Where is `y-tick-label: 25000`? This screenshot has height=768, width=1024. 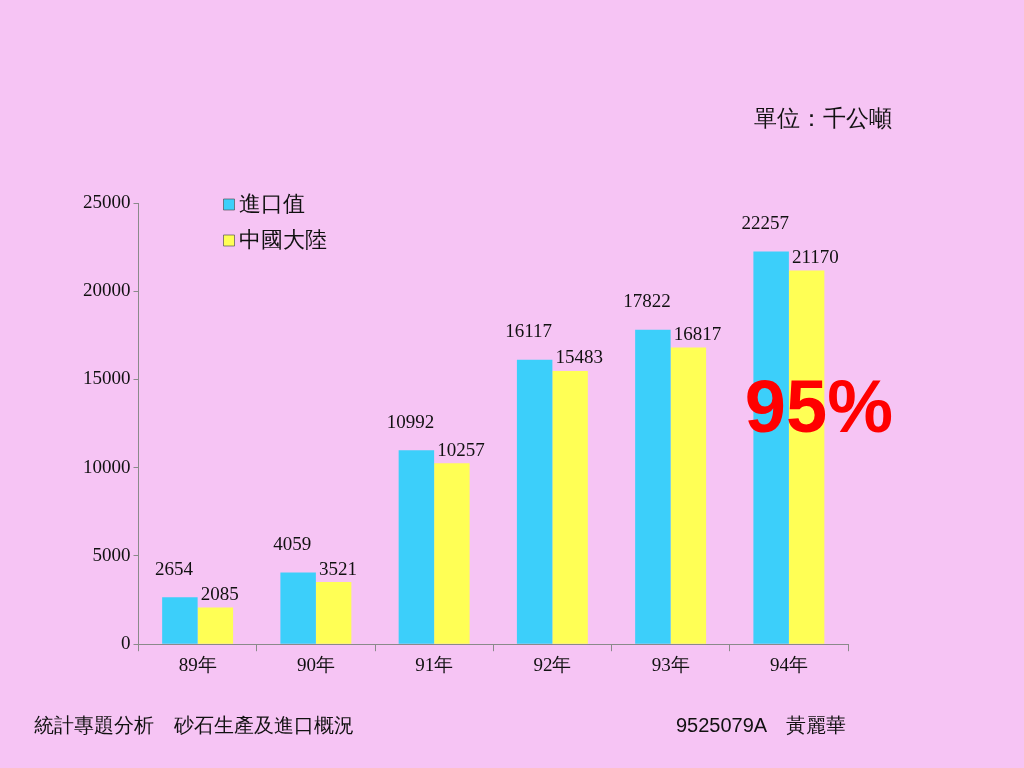 y-tick-label: 25000 is located at coordinates (107, 201).